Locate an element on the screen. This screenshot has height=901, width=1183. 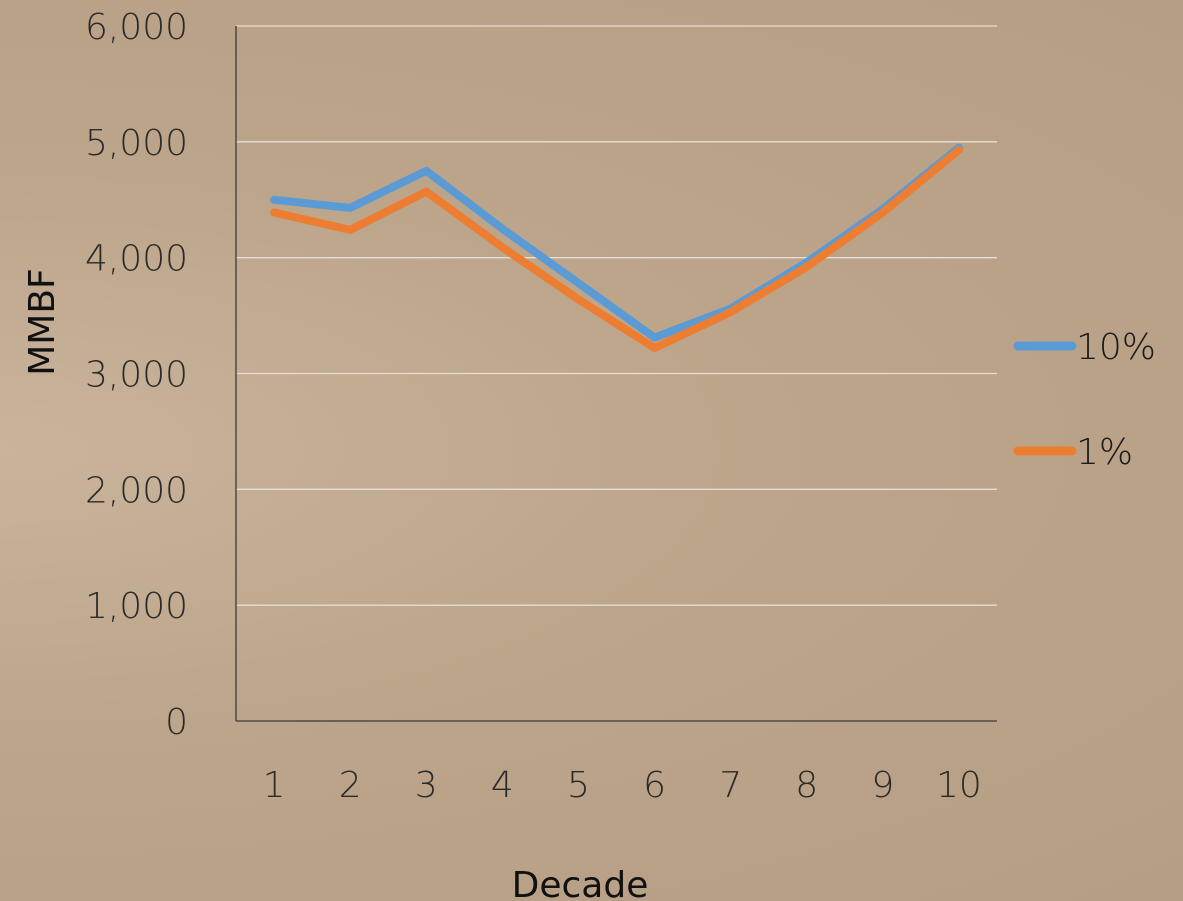
x-tick-label: 10 is located at coordinates (959, 785).